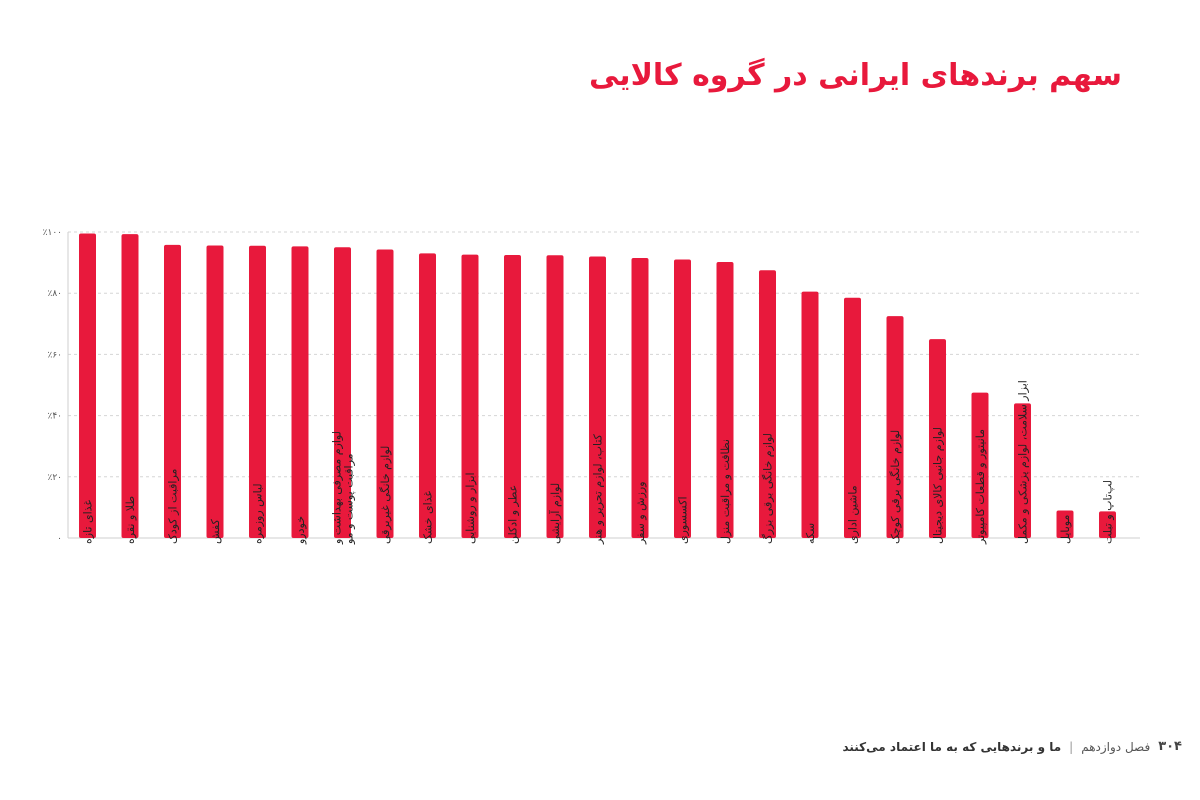  What do you see at coordinates (54, 417) in the screenshot?
I see `y-tick-label: ٪۴۰` at bounding box center [54, 417].